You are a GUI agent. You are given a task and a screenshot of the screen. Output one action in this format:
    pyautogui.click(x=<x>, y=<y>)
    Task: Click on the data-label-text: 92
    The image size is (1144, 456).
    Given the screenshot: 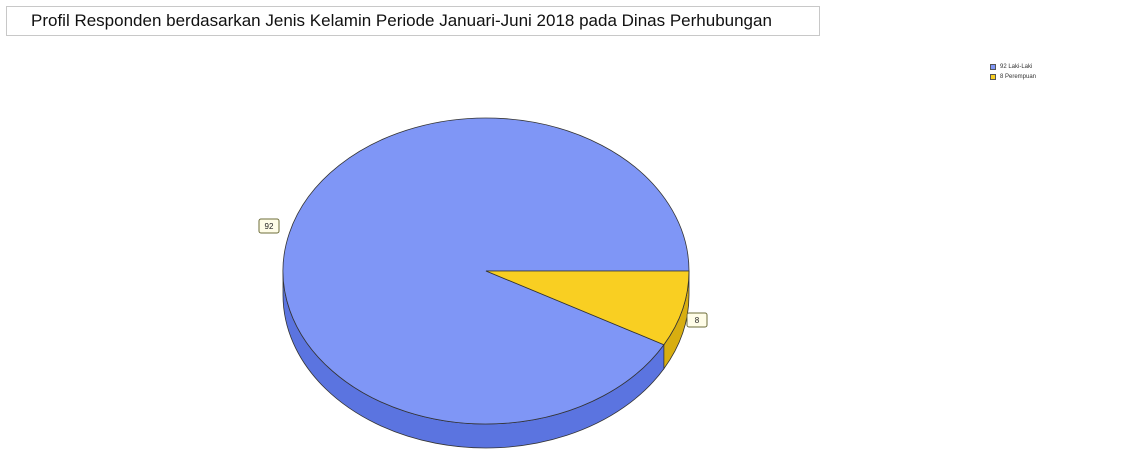 What is the action you would take?
    pyautogui.click(x=269, y=226)
    